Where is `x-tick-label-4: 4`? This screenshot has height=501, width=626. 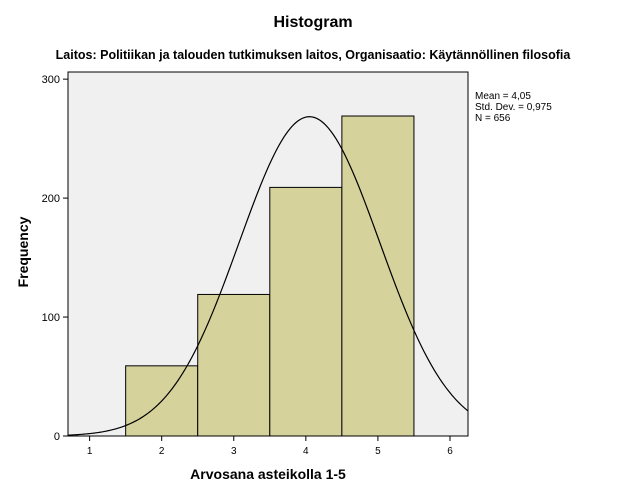
x-tick-label-4: 4 is located at coordinates (306, 451).